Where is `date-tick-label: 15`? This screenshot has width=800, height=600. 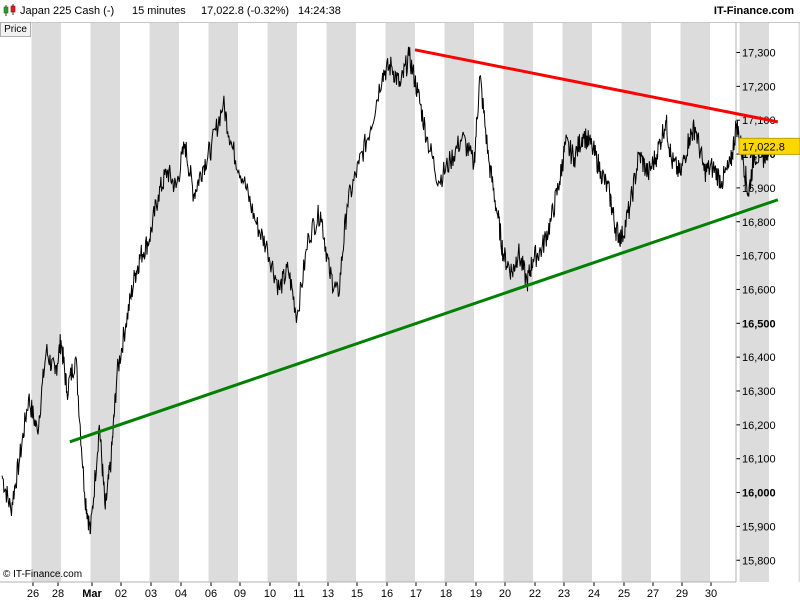
date-tick-label: 15 is located at coordinates (357, 594).